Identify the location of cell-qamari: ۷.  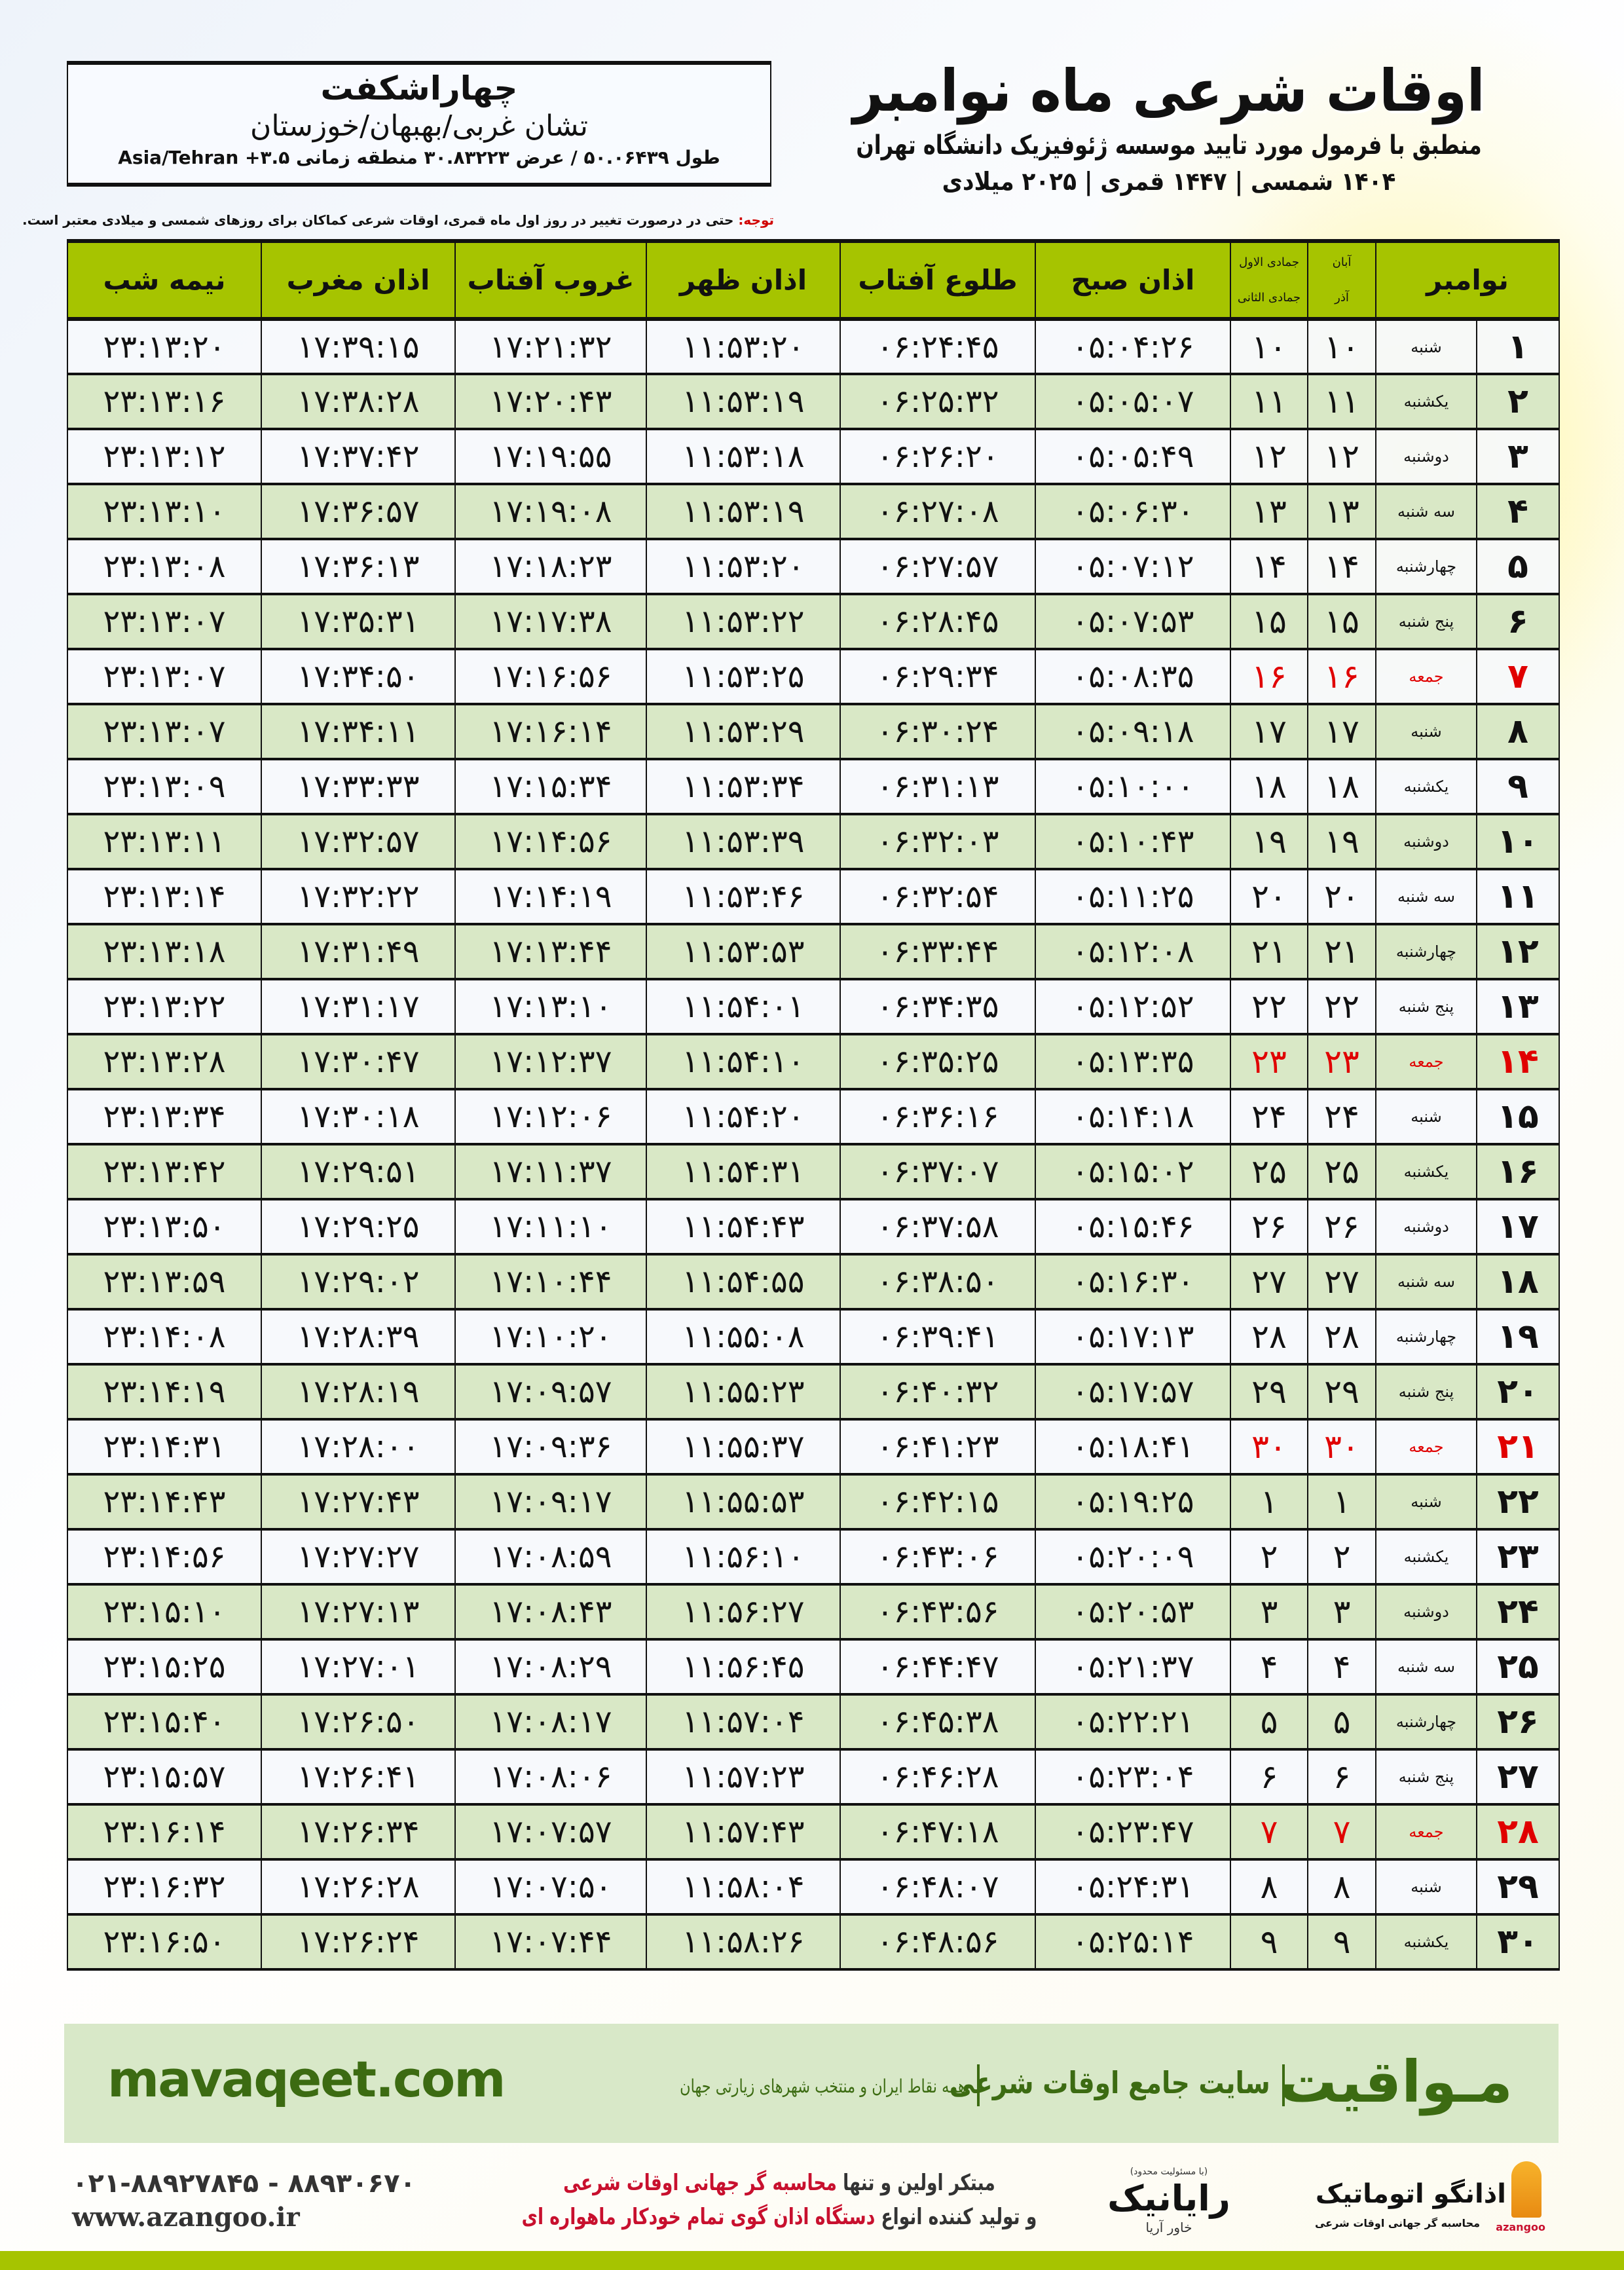
(1269, 1832).